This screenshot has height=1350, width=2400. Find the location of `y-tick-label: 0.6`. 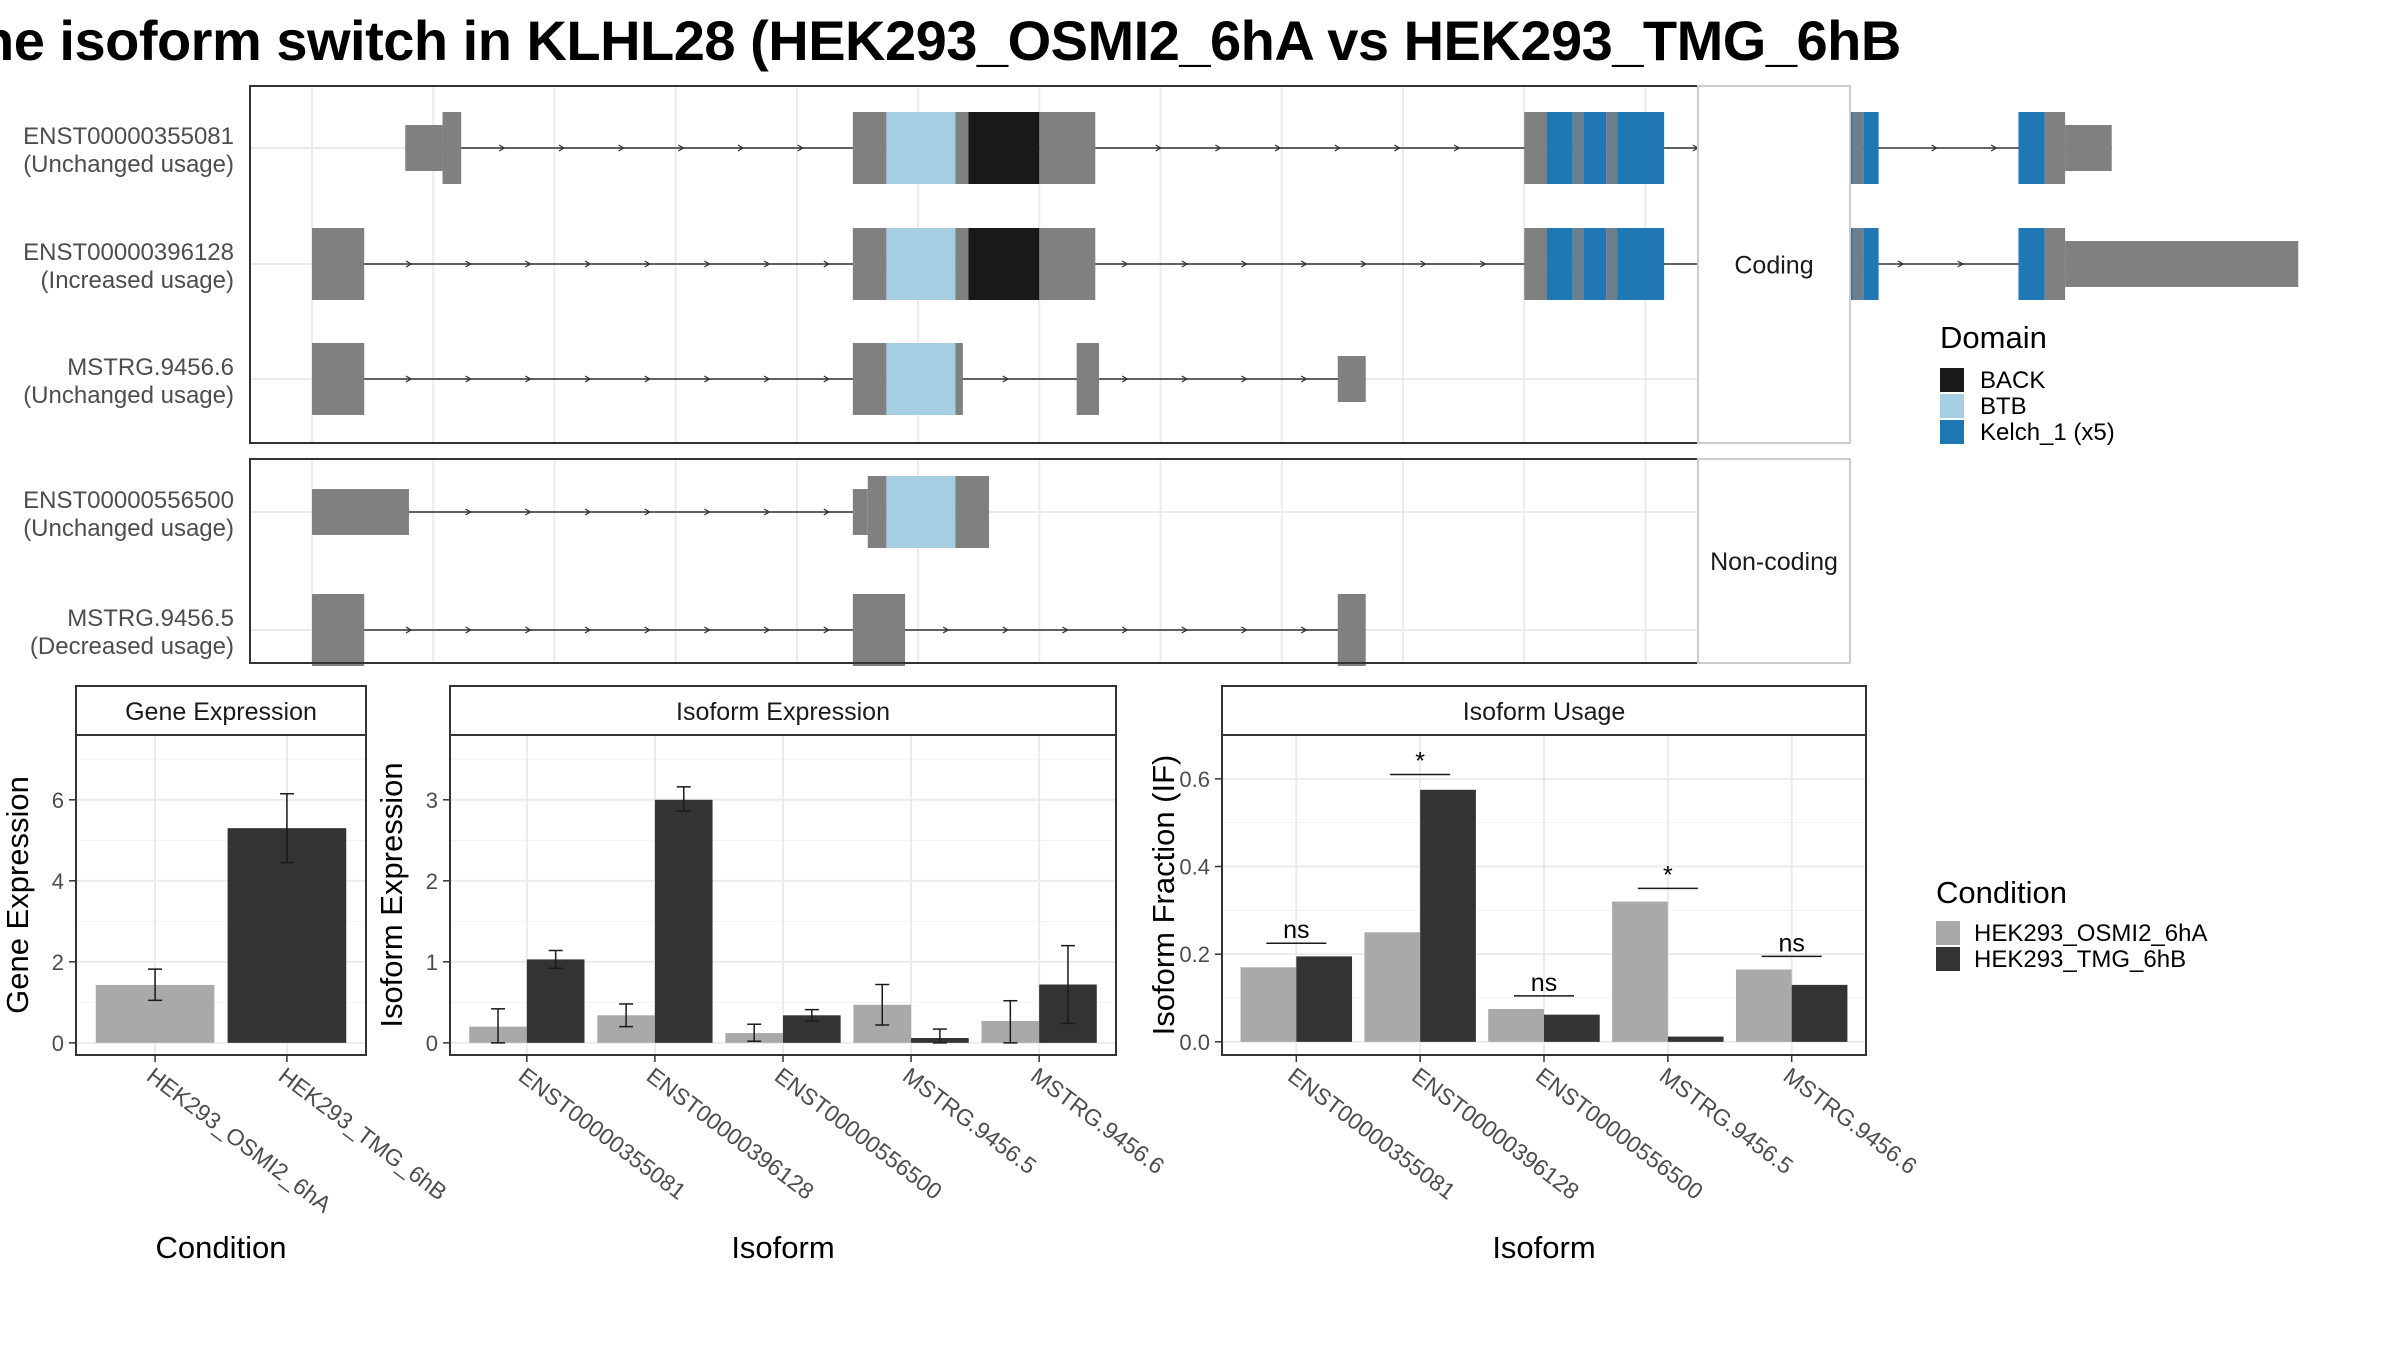

y-tick-label: 0.6 is located at coordinates (1194, 779).